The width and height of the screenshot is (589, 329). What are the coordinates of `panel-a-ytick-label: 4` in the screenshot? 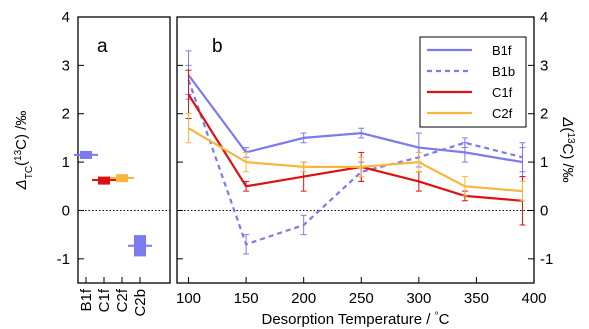 It's located at (66, 17).